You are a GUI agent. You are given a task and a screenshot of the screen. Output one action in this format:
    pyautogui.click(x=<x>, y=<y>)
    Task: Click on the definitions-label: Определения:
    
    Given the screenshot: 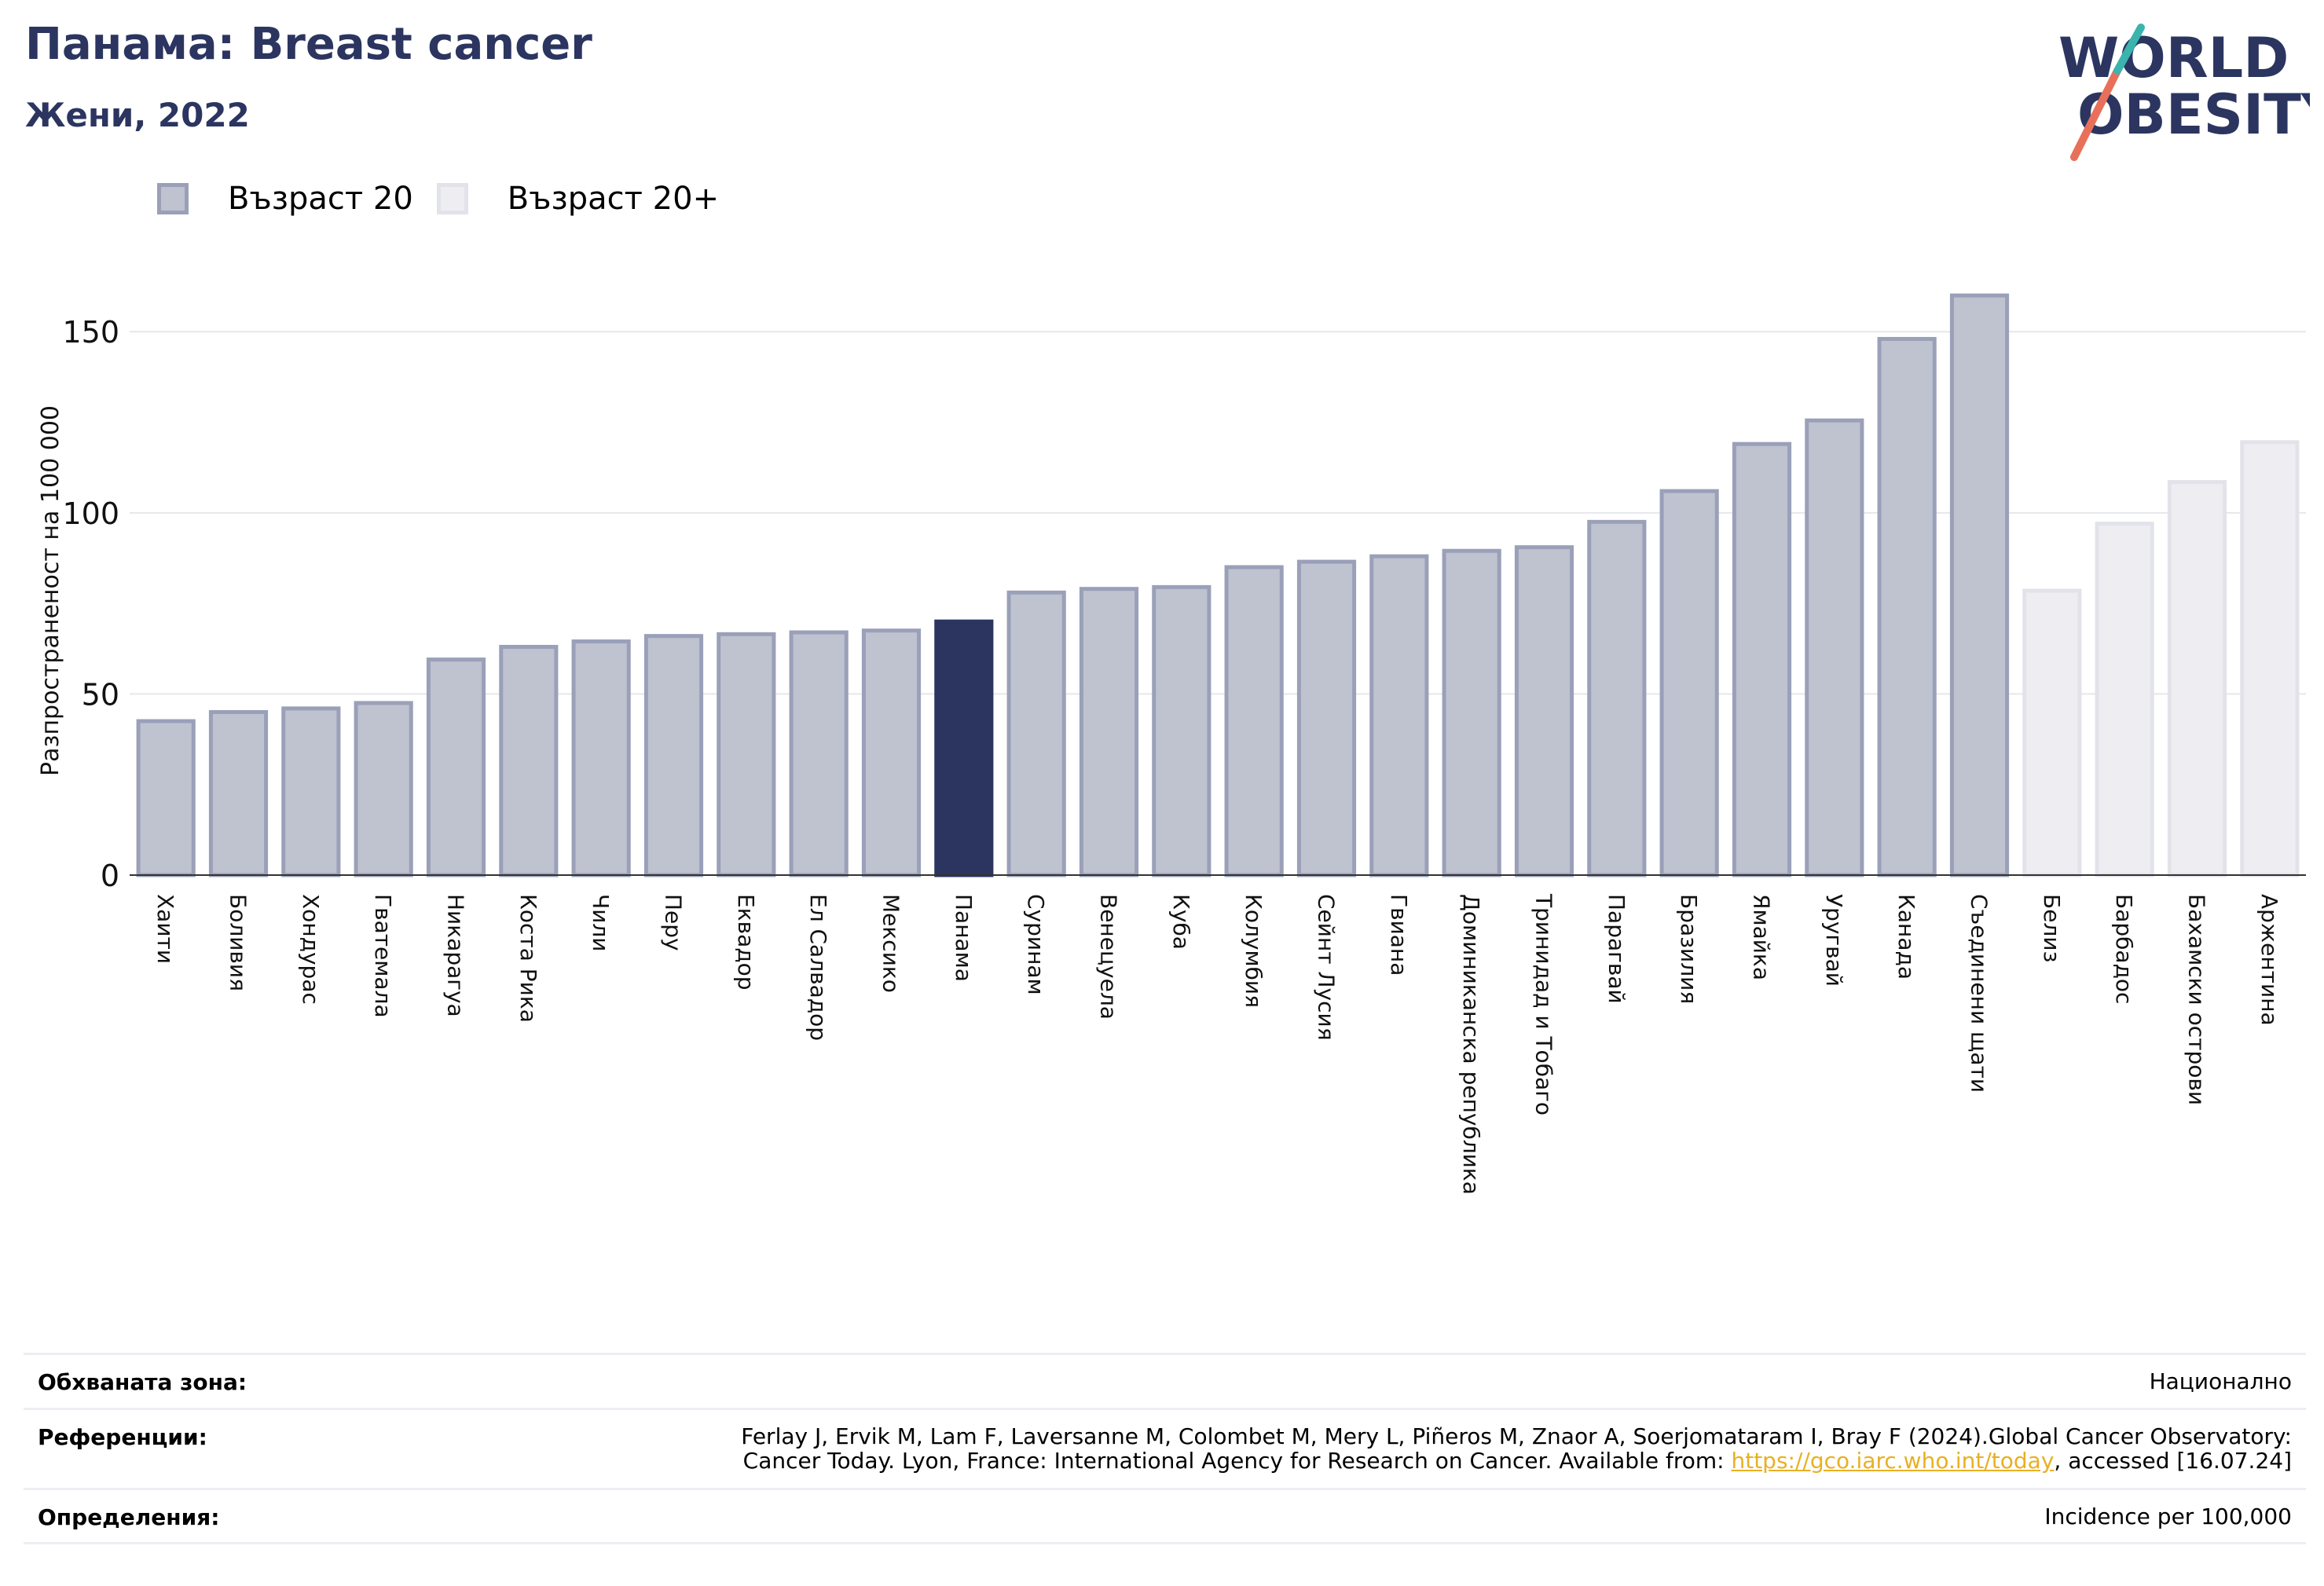 What is the action you would take?
    pyautogui.click(x=129, y=1517)
    